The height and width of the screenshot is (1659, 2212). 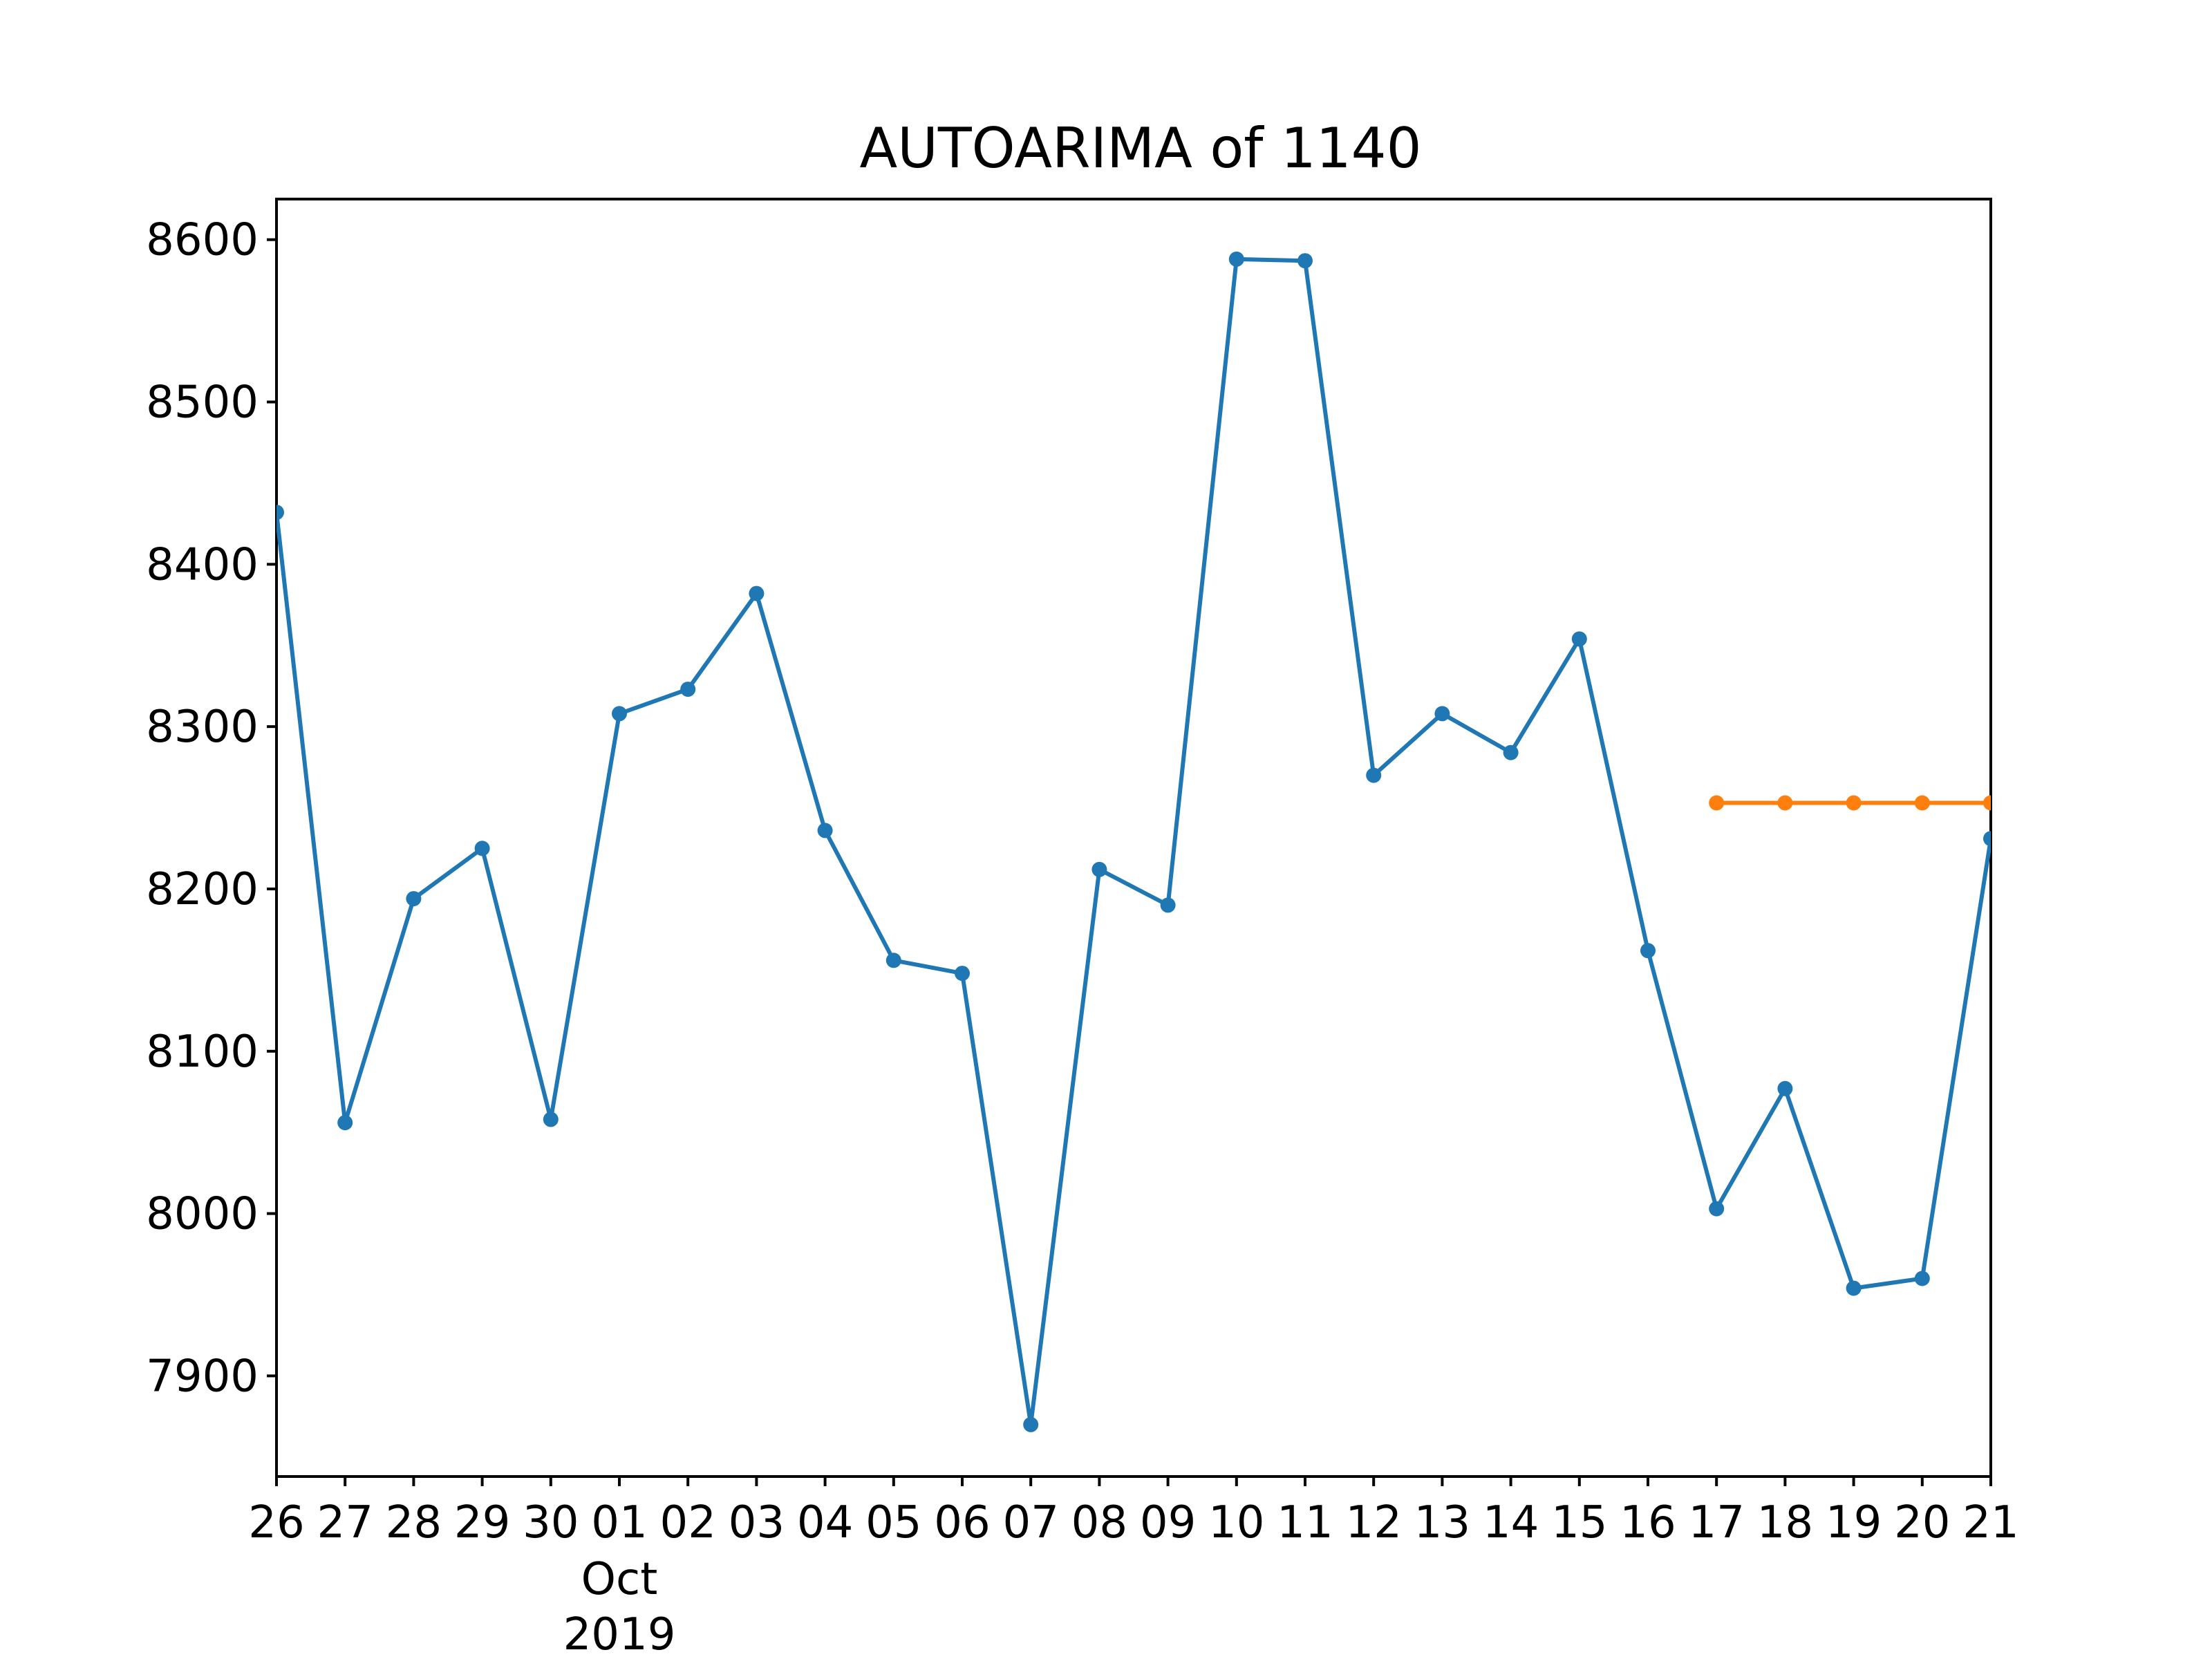 I want to click on x-tick-label: 06, so click(x=962, y=1522).